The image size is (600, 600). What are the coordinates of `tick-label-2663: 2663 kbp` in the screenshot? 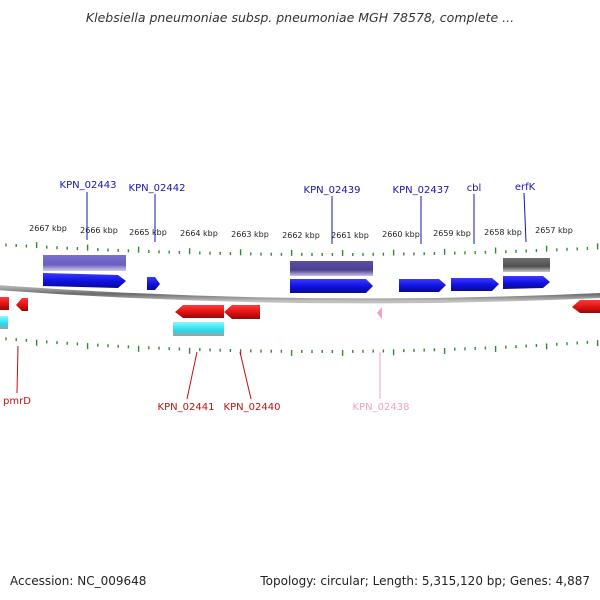 It's located at (250, 234).